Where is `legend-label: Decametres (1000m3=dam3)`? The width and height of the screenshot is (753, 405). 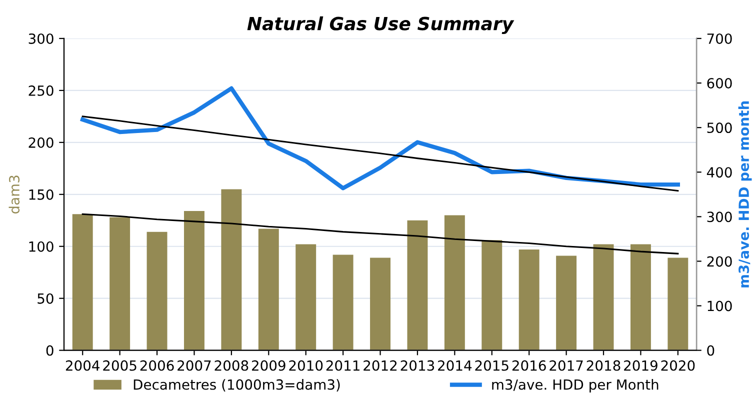
legend-label: Decametres (1000m3=dam3) is located at coordinates (237, 385).